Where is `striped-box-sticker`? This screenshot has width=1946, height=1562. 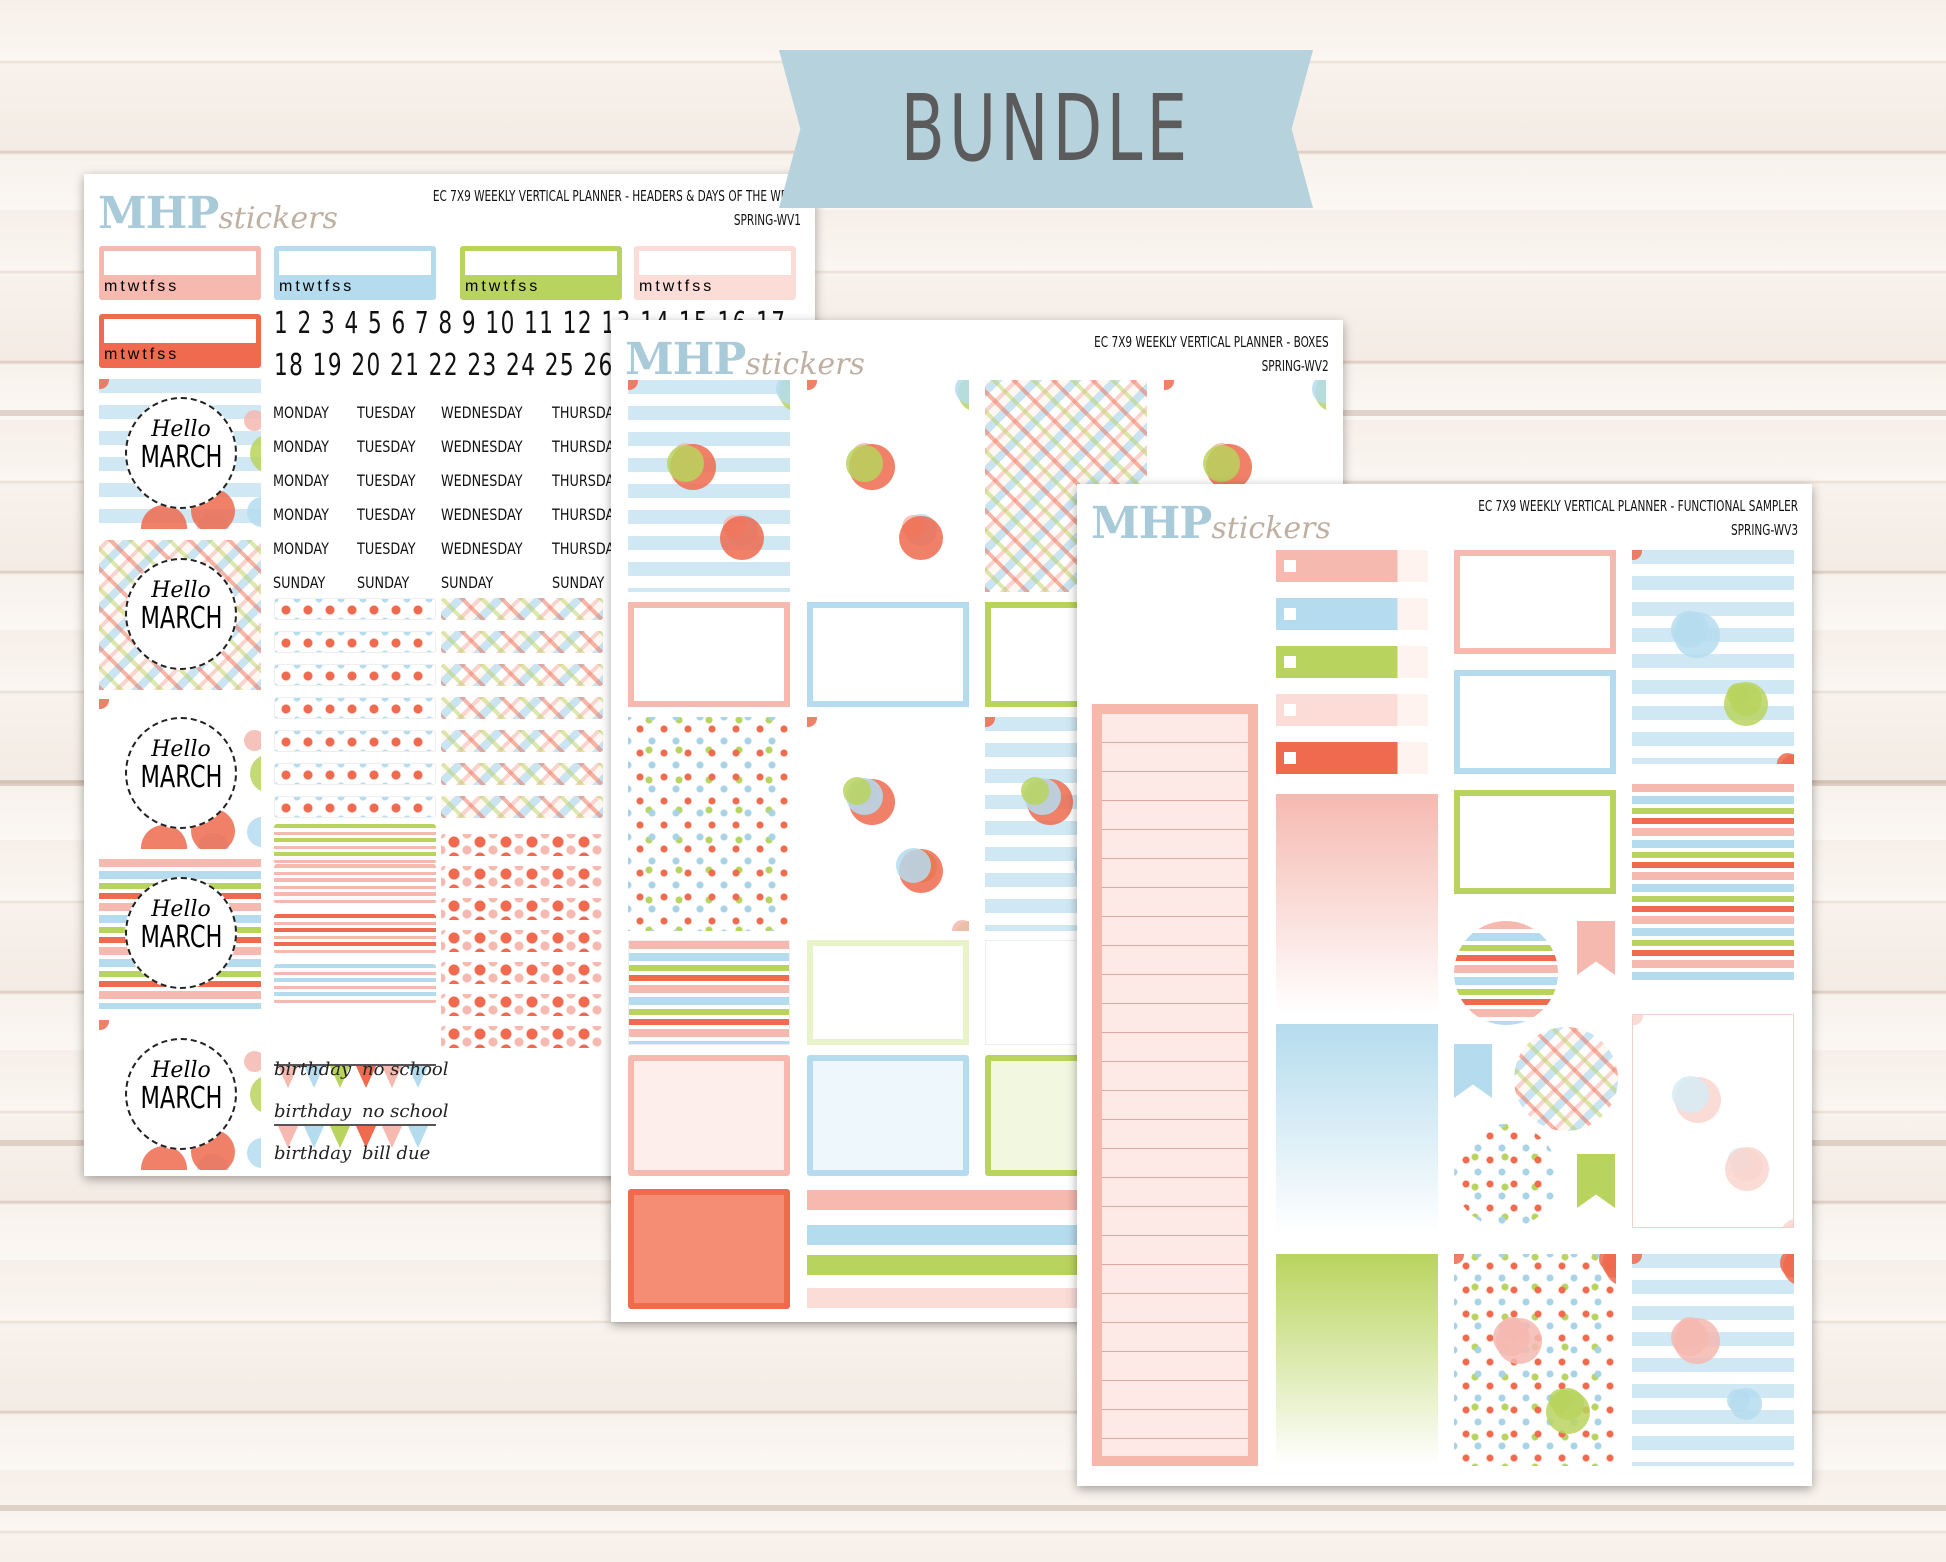 striped-box-sticker is located at coordinates (709, 992).